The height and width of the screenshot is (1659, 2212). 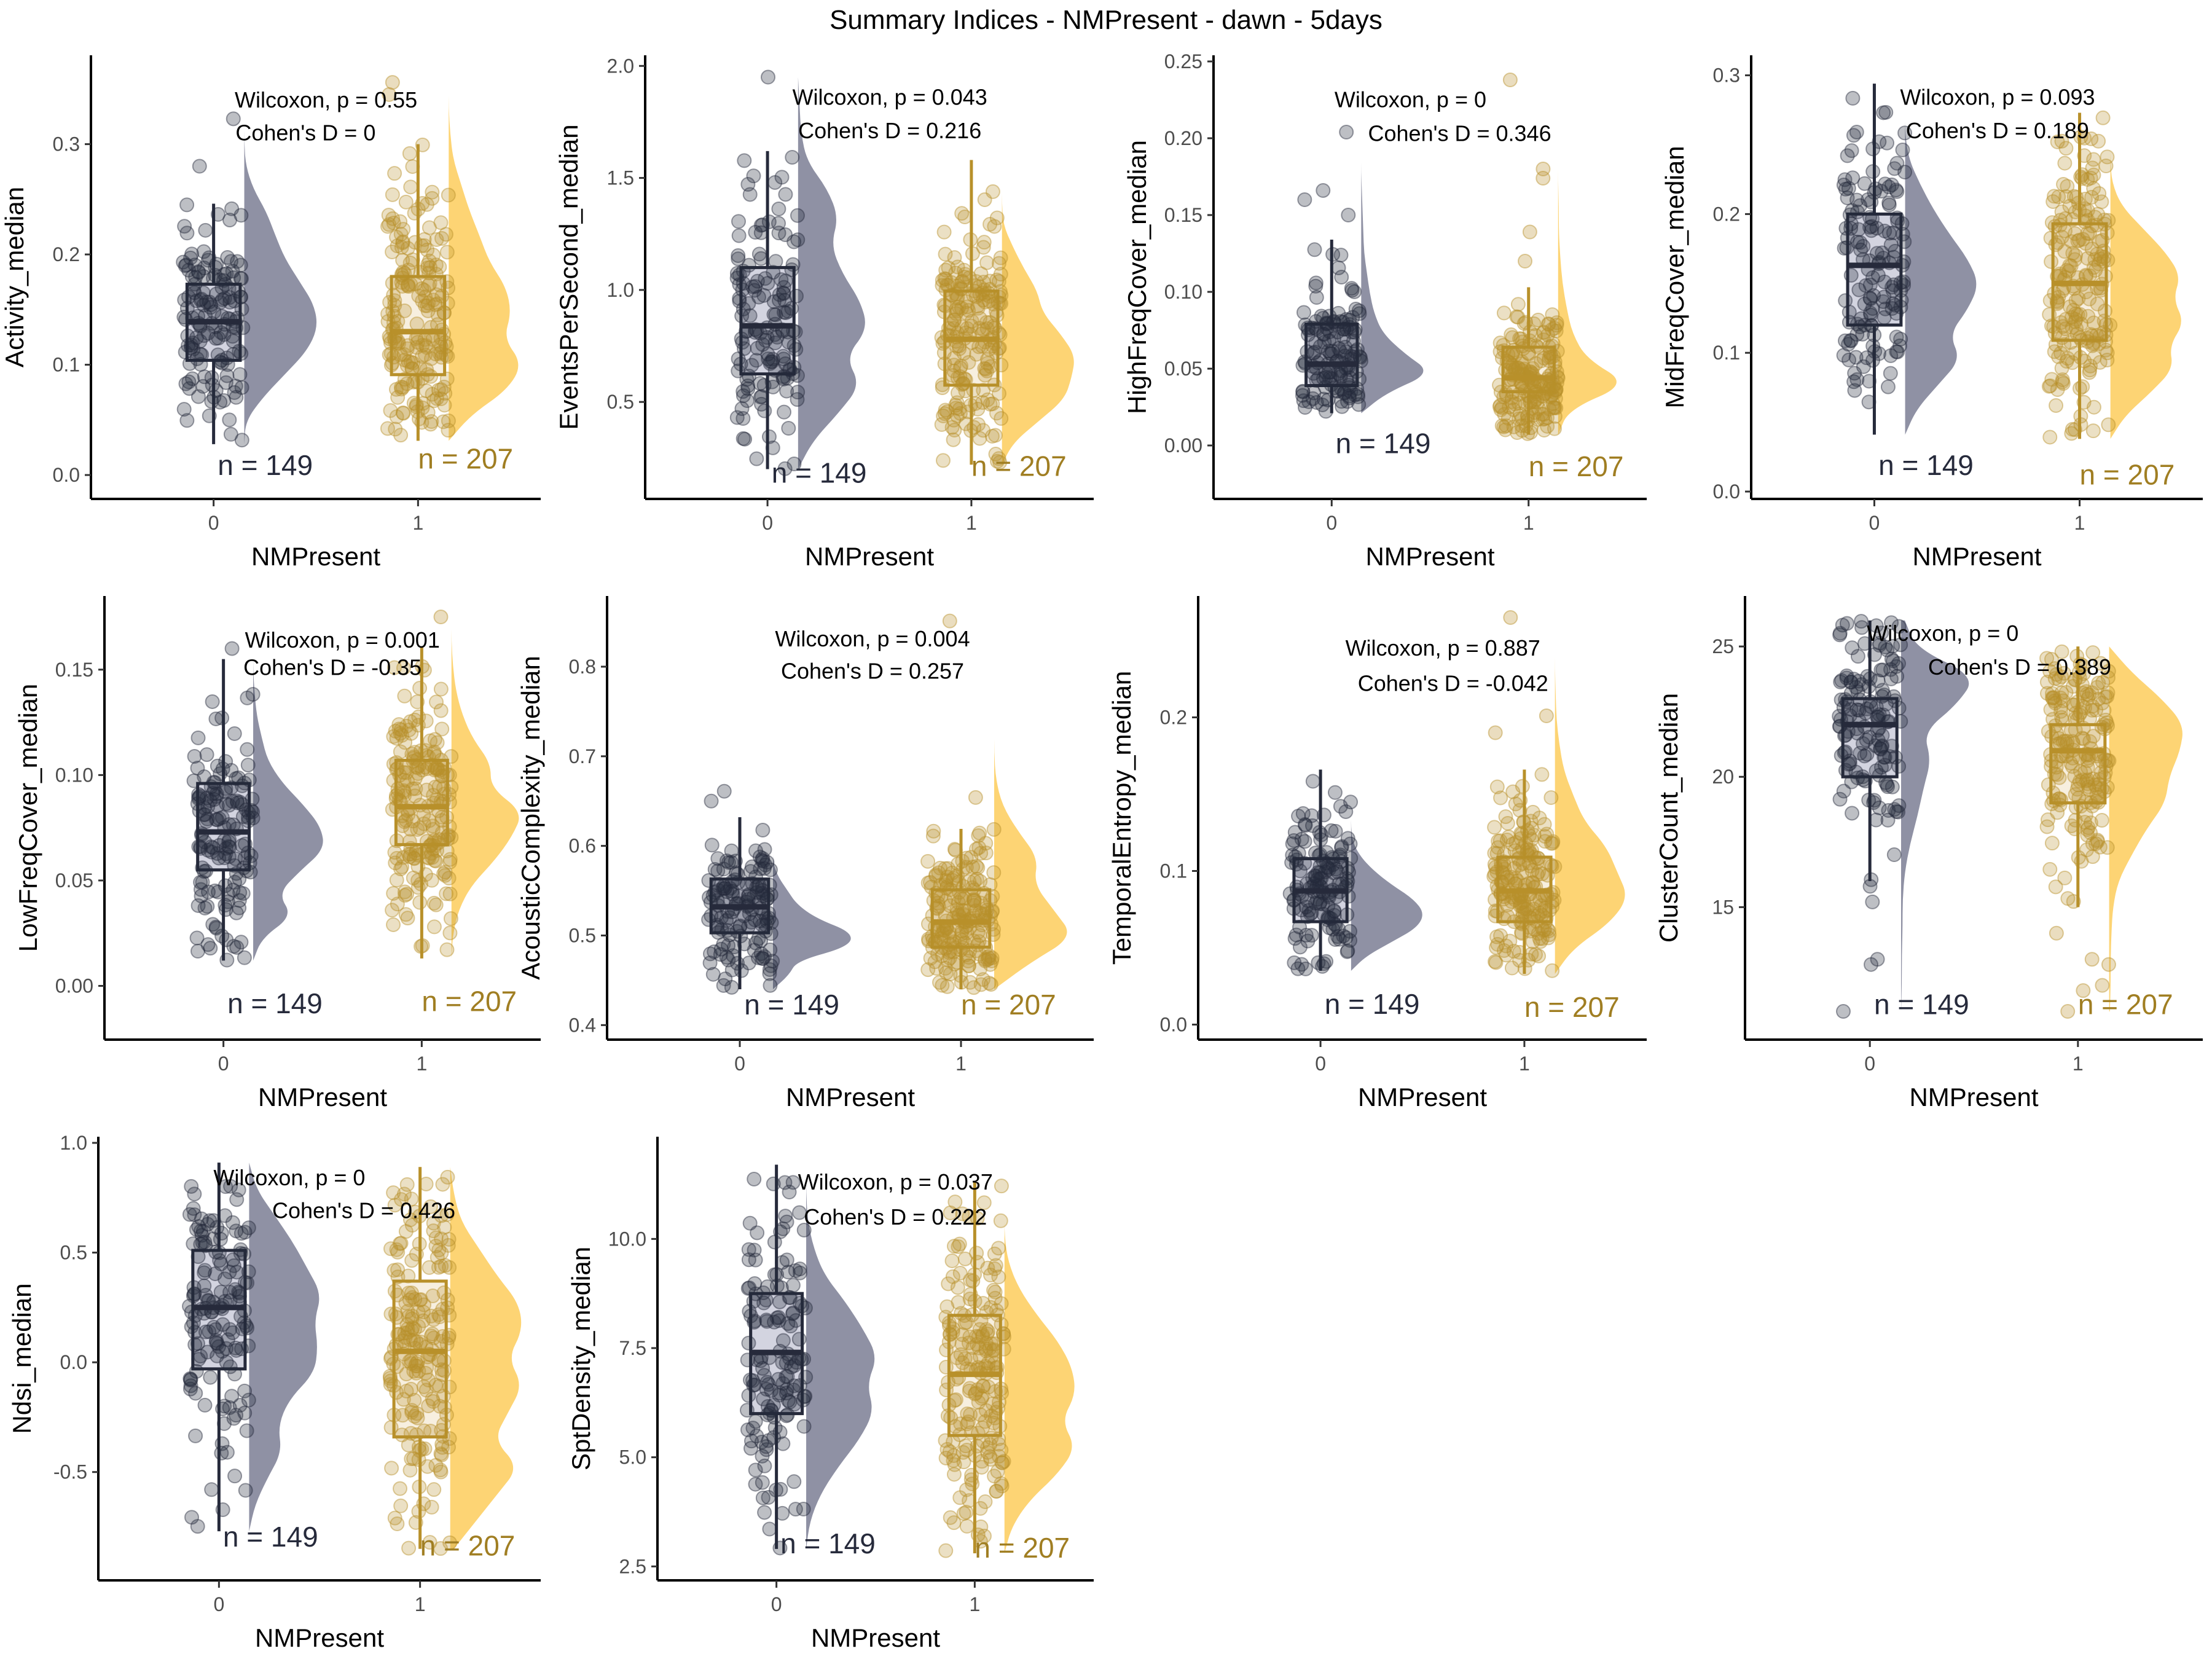 What do you see at coordinates (1410, 99) in the screenshot?
I see `wilcoxon-annotation: Wilcoxon, p = 0` at bounding box center [1410, 99].